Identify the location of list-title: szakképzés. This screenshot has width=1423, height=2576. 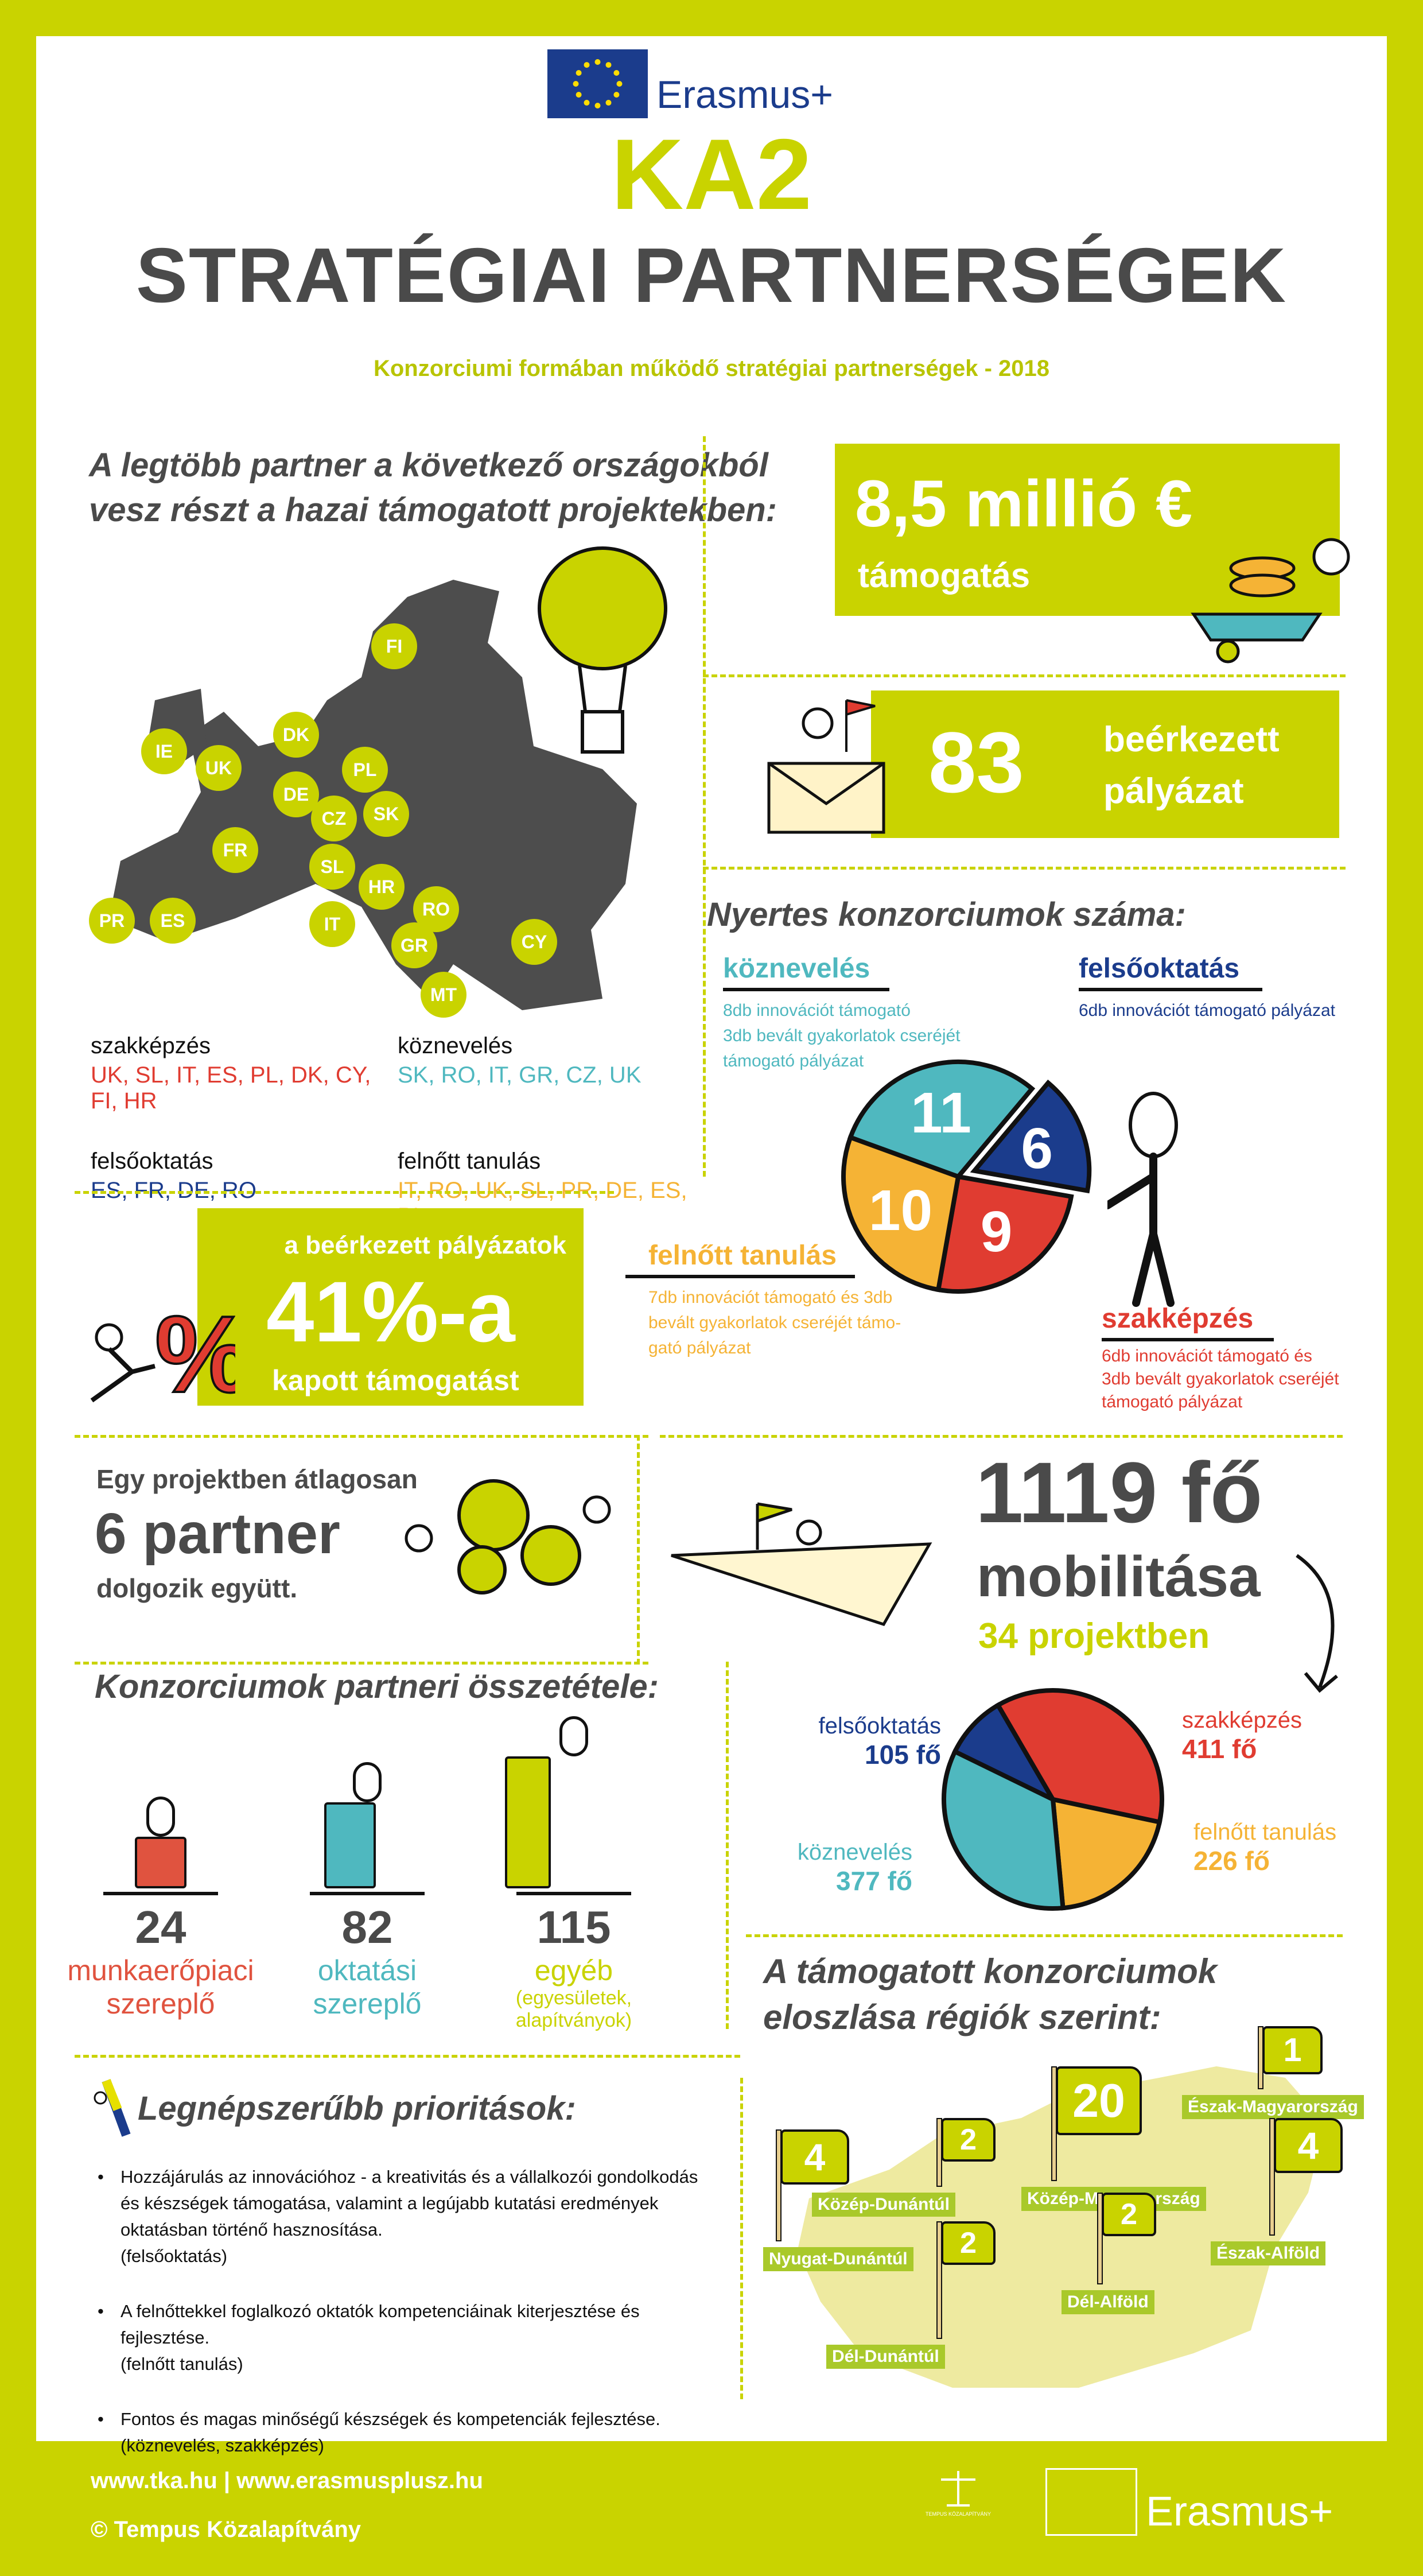
(151, 1045).